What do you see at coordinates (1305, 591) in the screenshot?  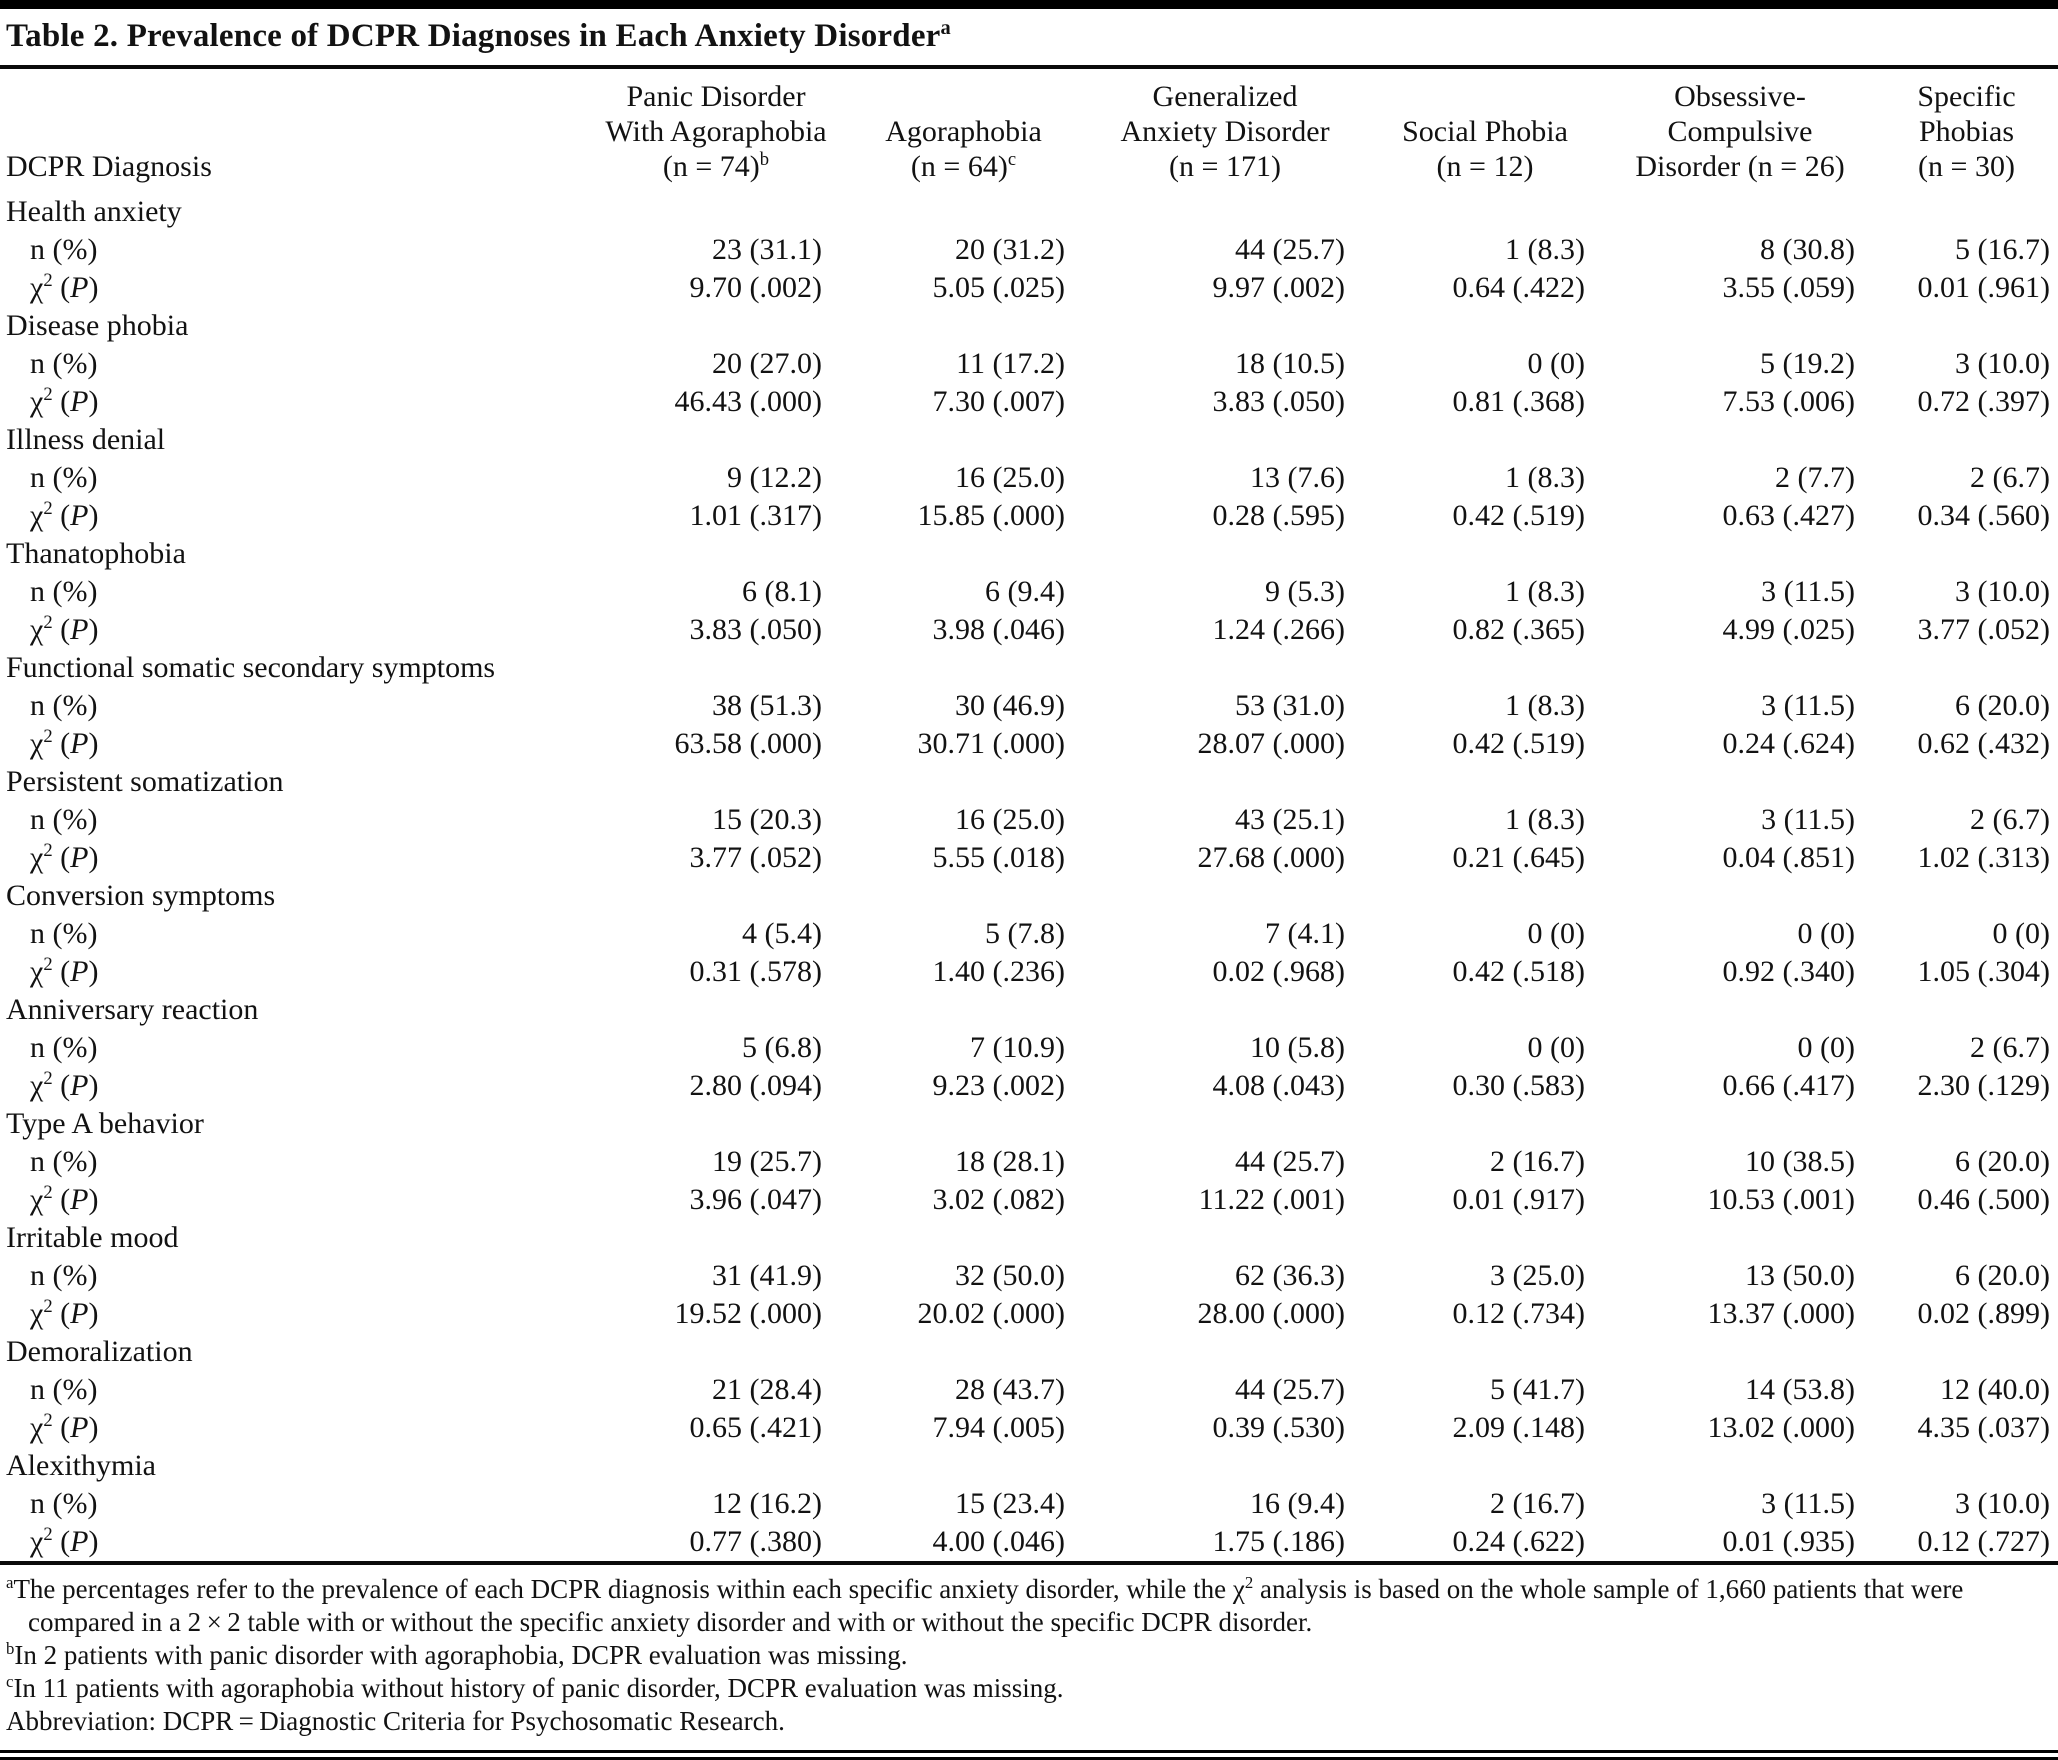 I see `n-pct-value: 9 (5.3)` at bounding box center [1305, 591].